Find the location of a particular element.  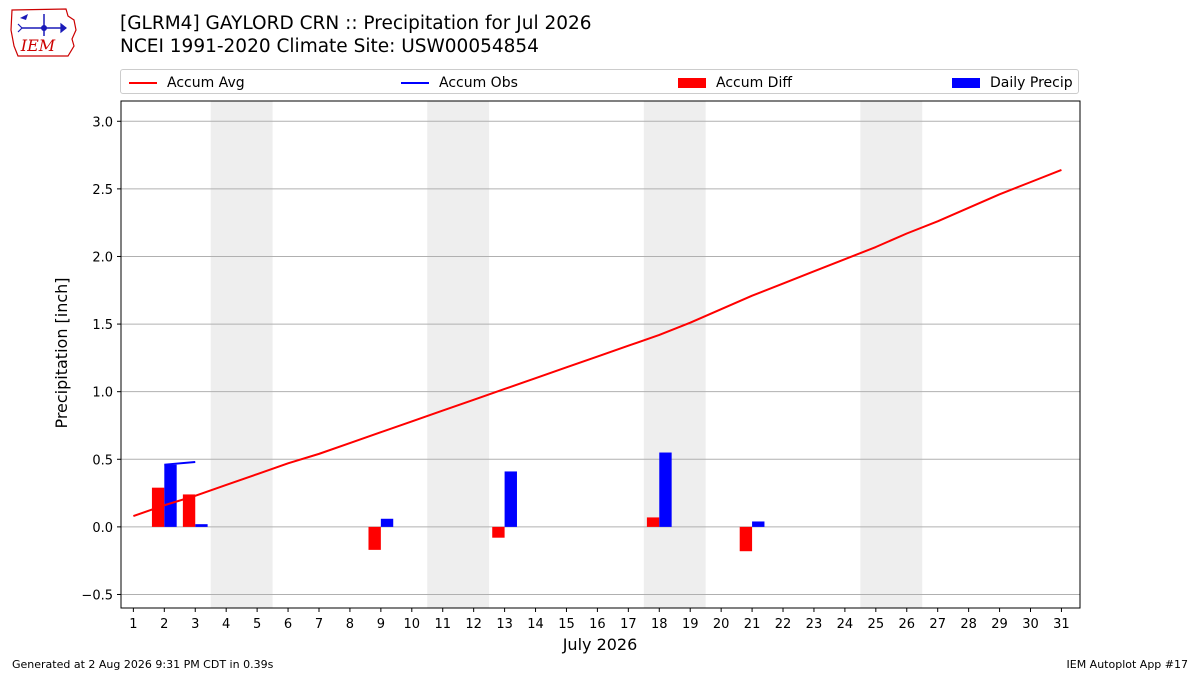

x-tick-label: 27 is located at coordinates (937, 624).